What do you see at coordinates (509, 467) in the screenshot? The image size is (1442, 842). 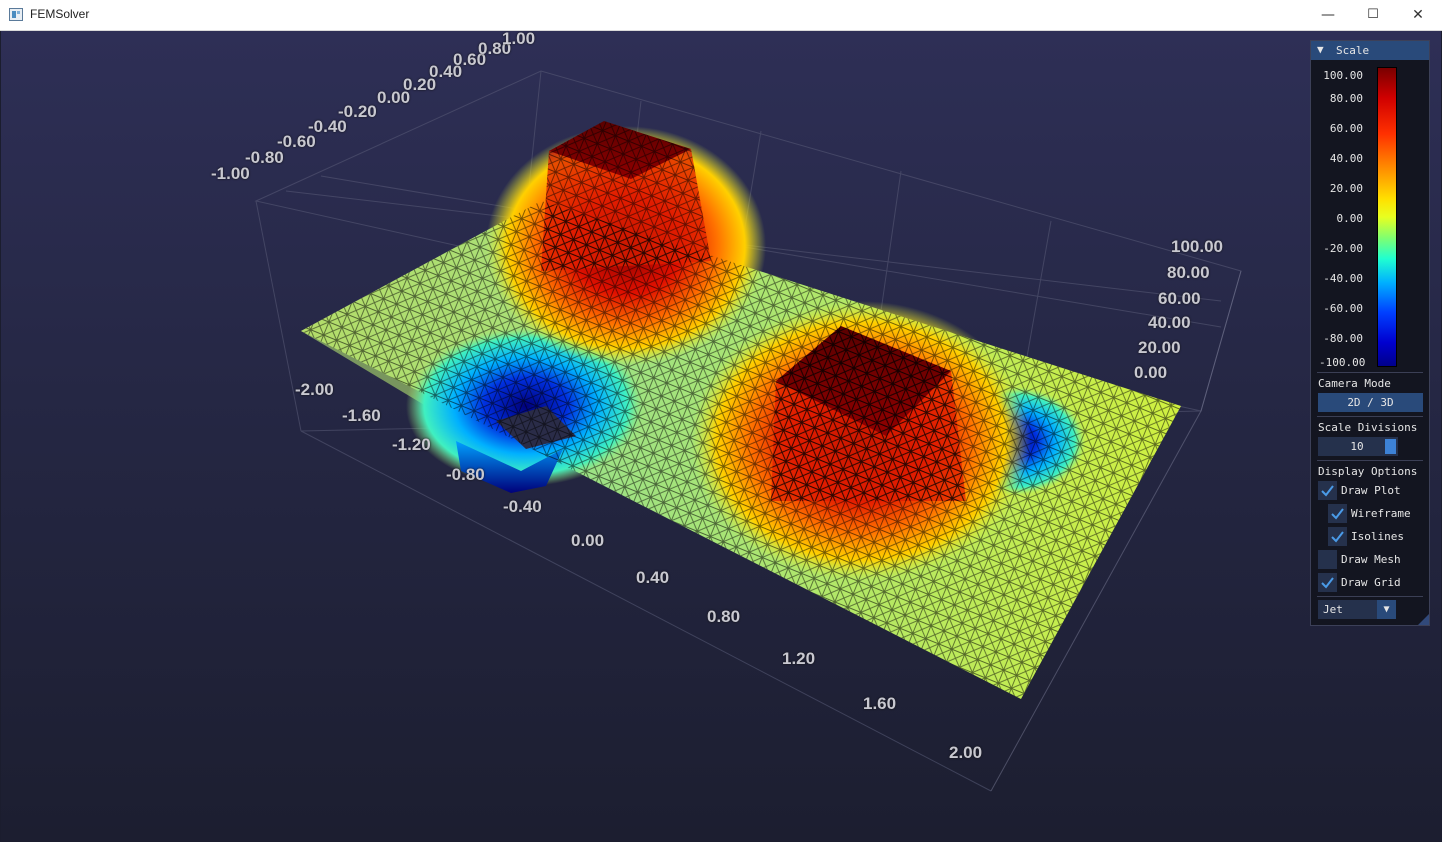 I see `cold-well-left-drop` at bounding box center [509, 467].